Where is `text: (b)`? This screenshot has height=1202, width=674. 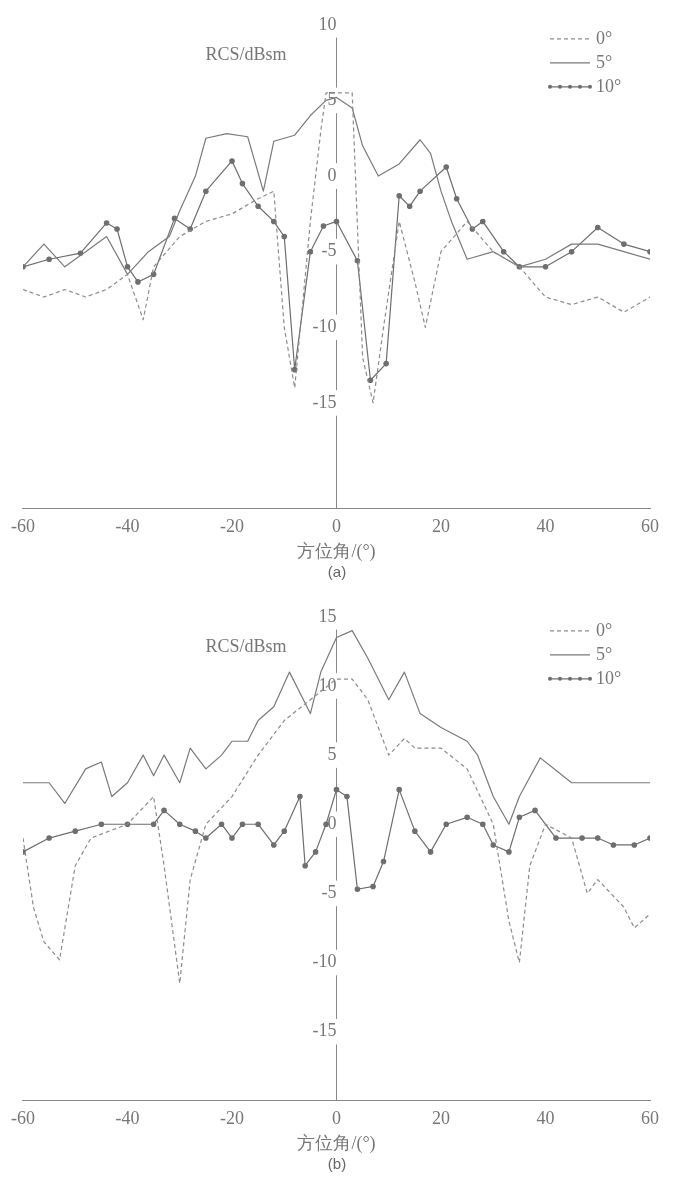
text: (b) is located at coordinates (337, 1163).